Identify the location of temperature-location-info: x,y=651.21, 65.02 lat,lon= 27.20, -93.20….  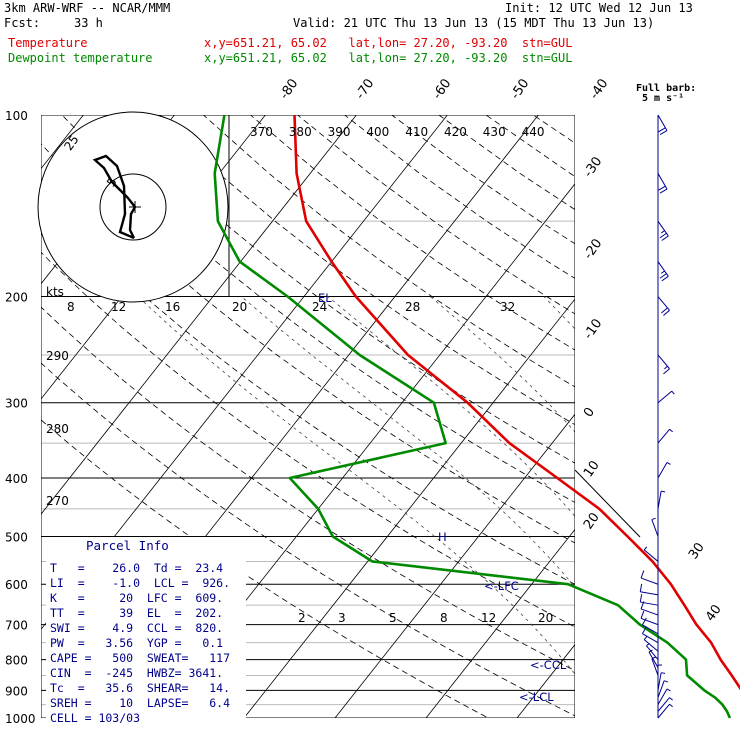
(388, 43).